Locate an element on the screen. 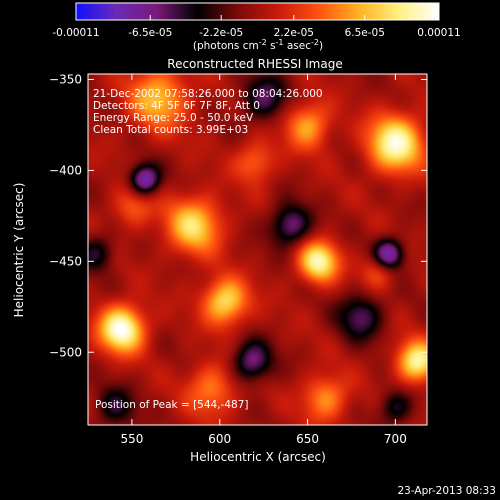 This screenshot has height=500, width=500. chart-title: Reconstructed RHESSI Image is located at coordinates (254, 64).